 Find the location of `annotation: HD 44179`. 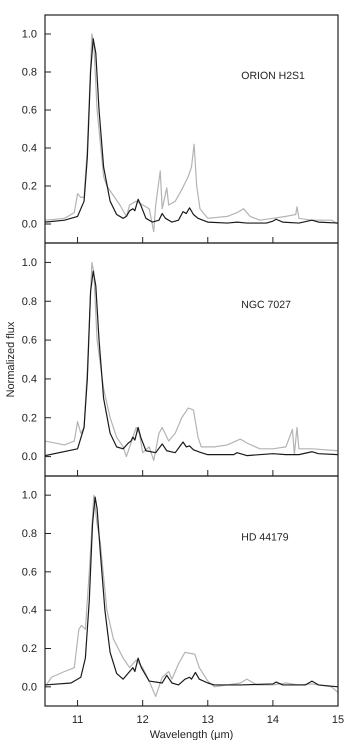

annotation: HD 44179 is located at coordinates (265, 537).